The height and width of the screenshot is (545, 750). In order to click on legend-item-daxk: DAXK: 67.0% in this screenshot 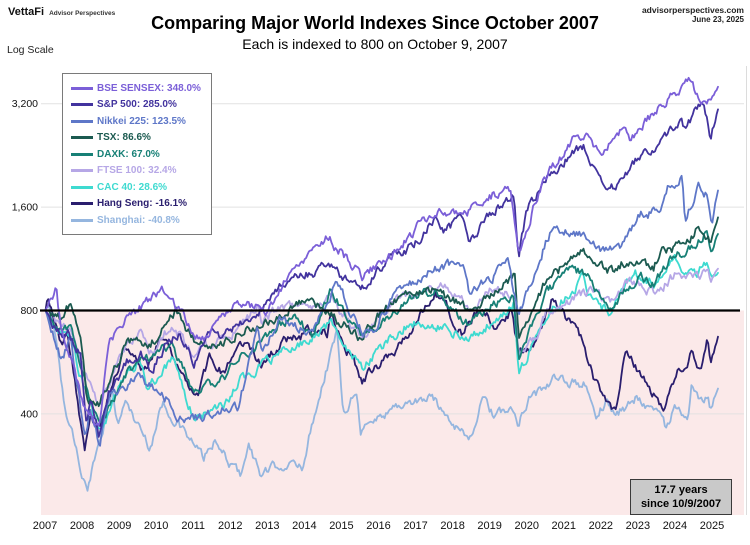, I will do `click(141, 154)`.